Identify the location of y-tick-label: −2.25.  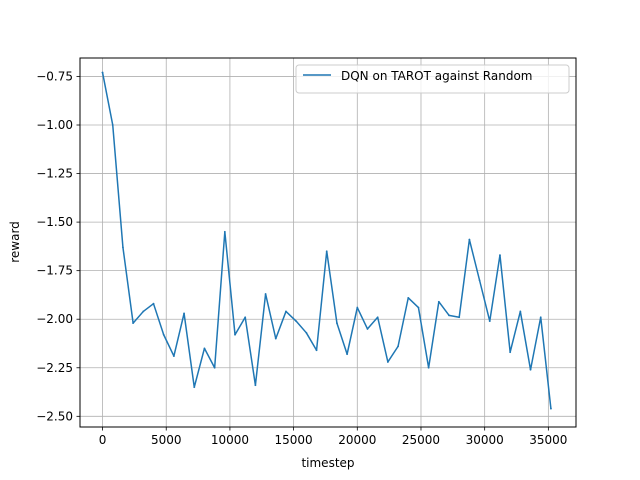
(54, 368).